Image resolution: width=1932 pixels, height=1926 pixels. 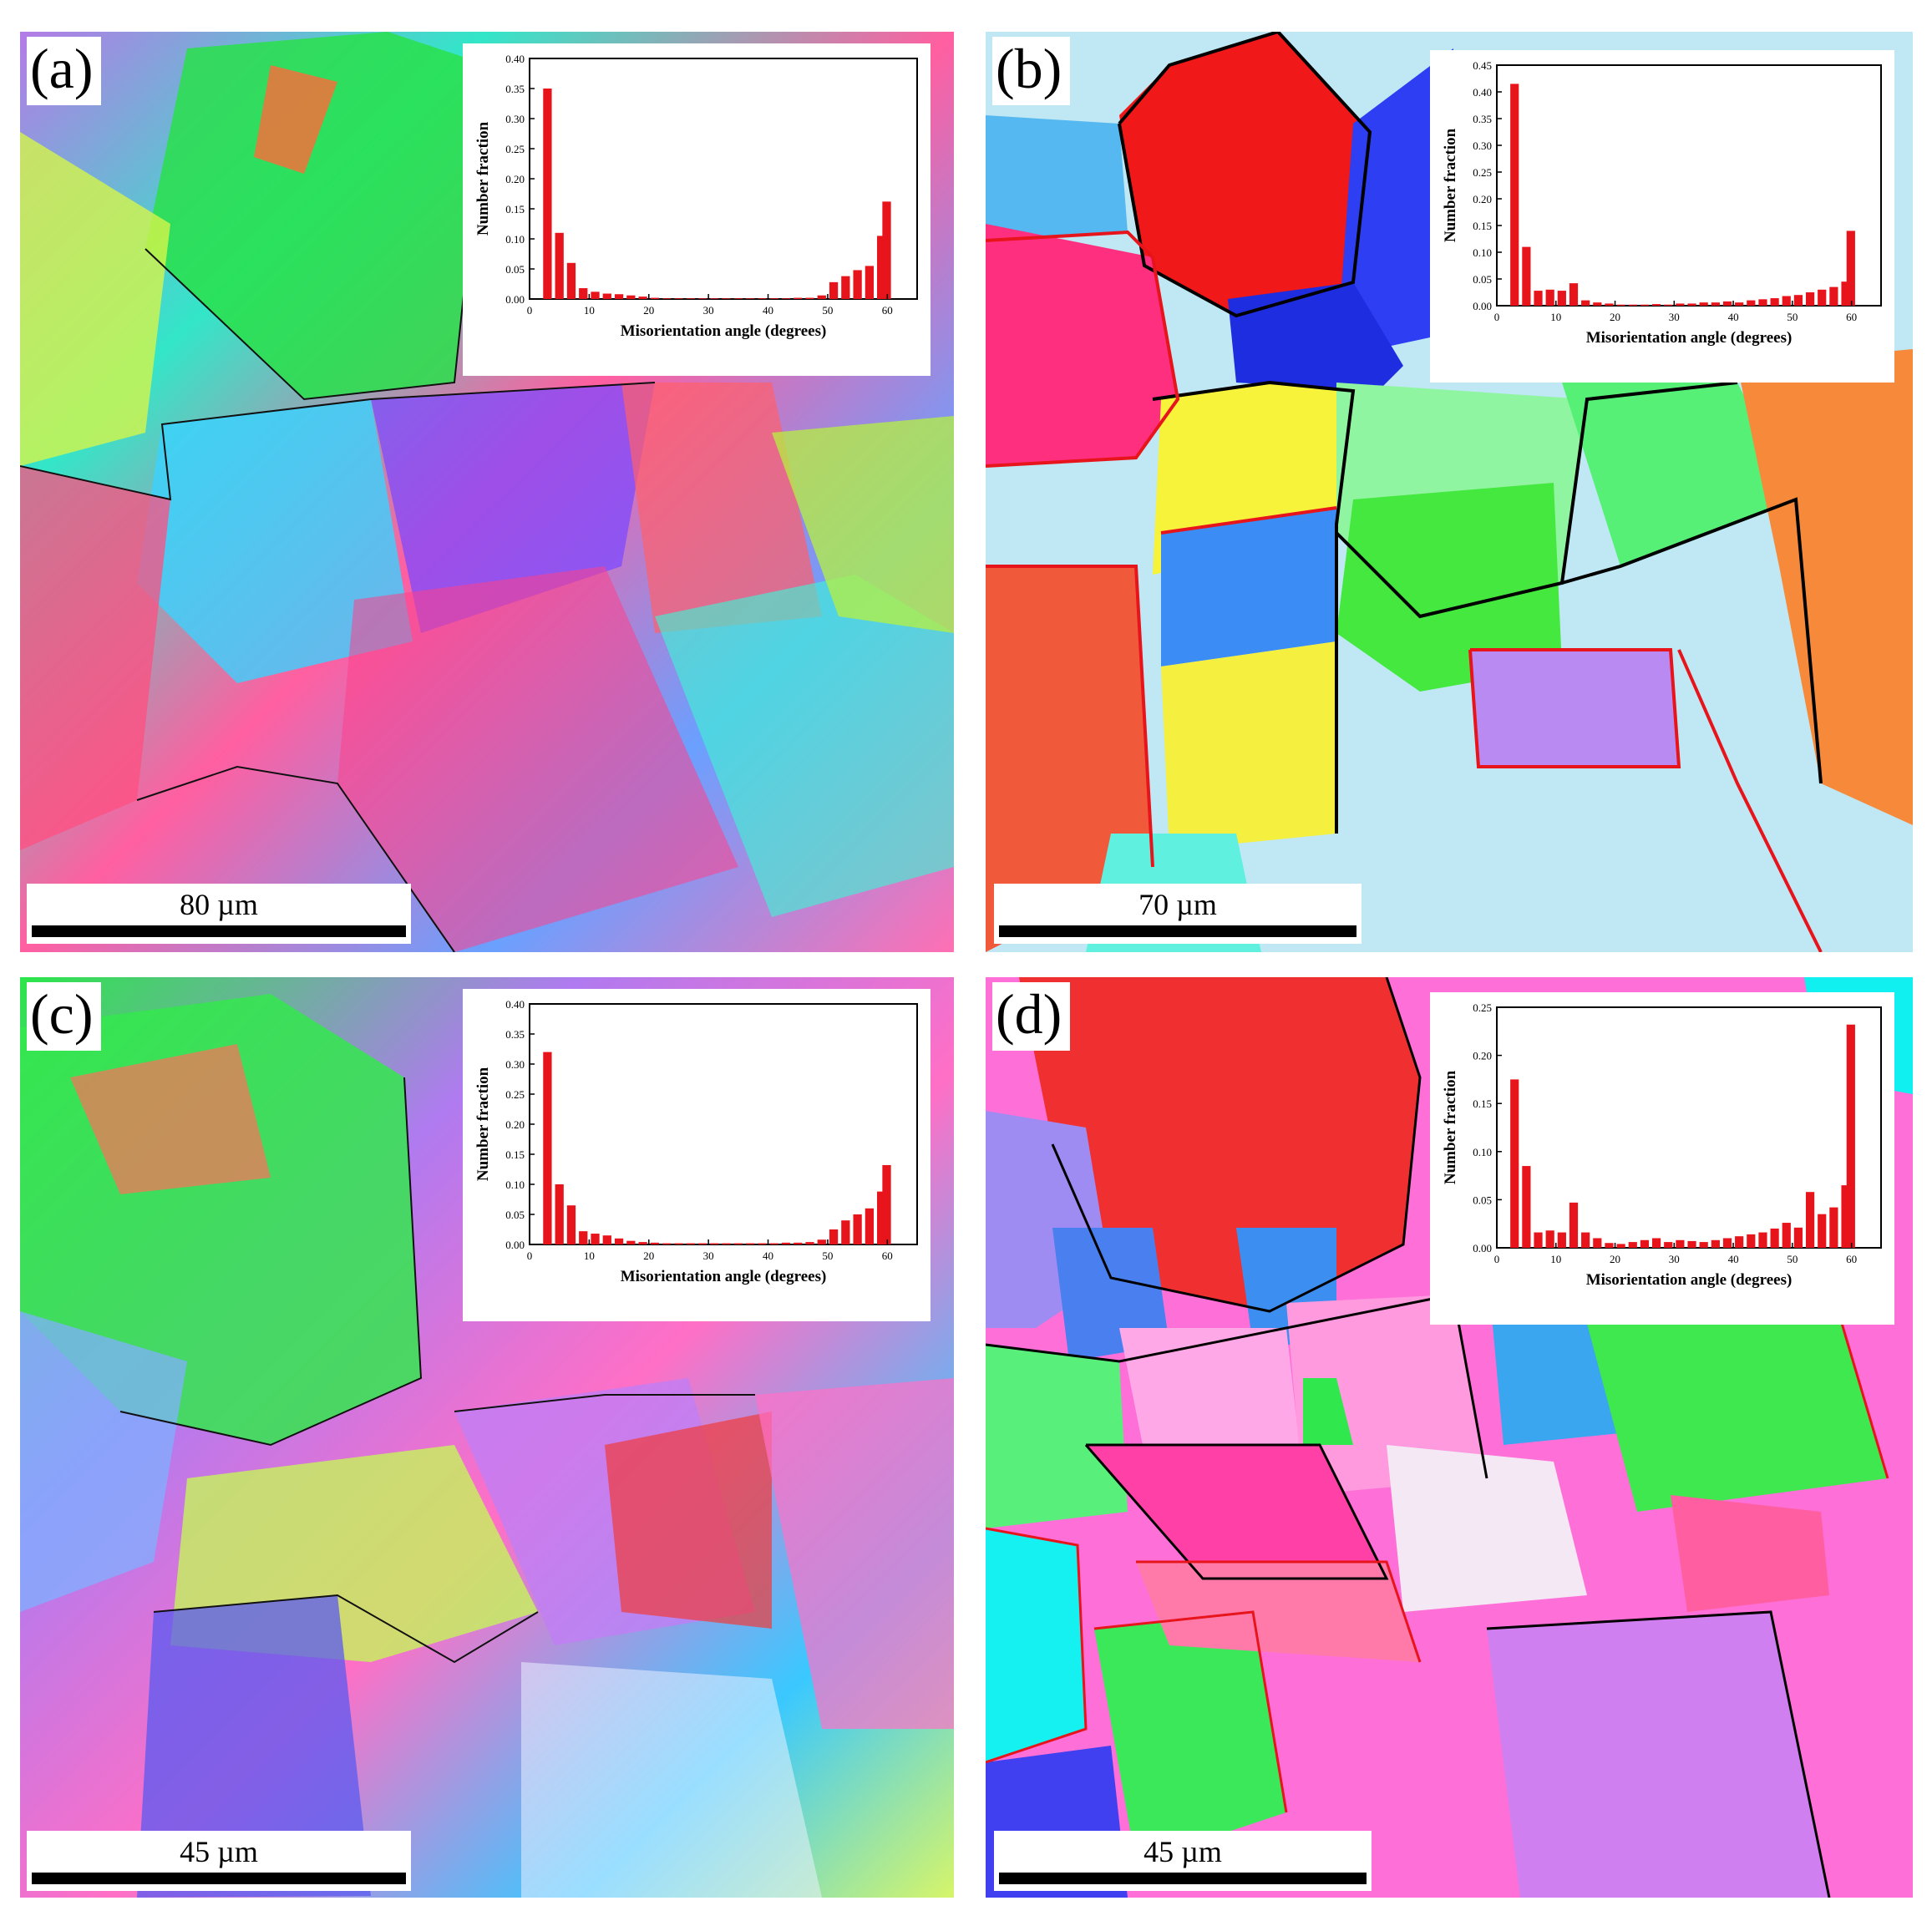 What do you see at coordinates (64, 71) in the screenshot?
I see `panel-label: (a)` at bounding box center [64, 71].